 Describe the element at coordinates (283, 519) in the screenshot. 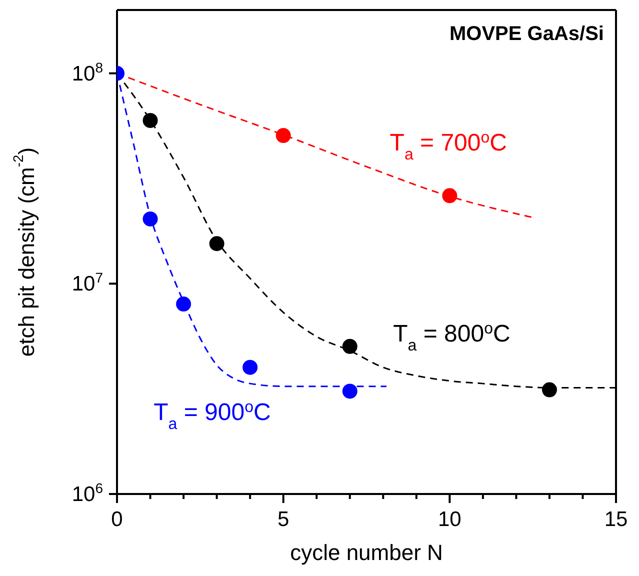

I see `x-tick-label: 5` at that location.